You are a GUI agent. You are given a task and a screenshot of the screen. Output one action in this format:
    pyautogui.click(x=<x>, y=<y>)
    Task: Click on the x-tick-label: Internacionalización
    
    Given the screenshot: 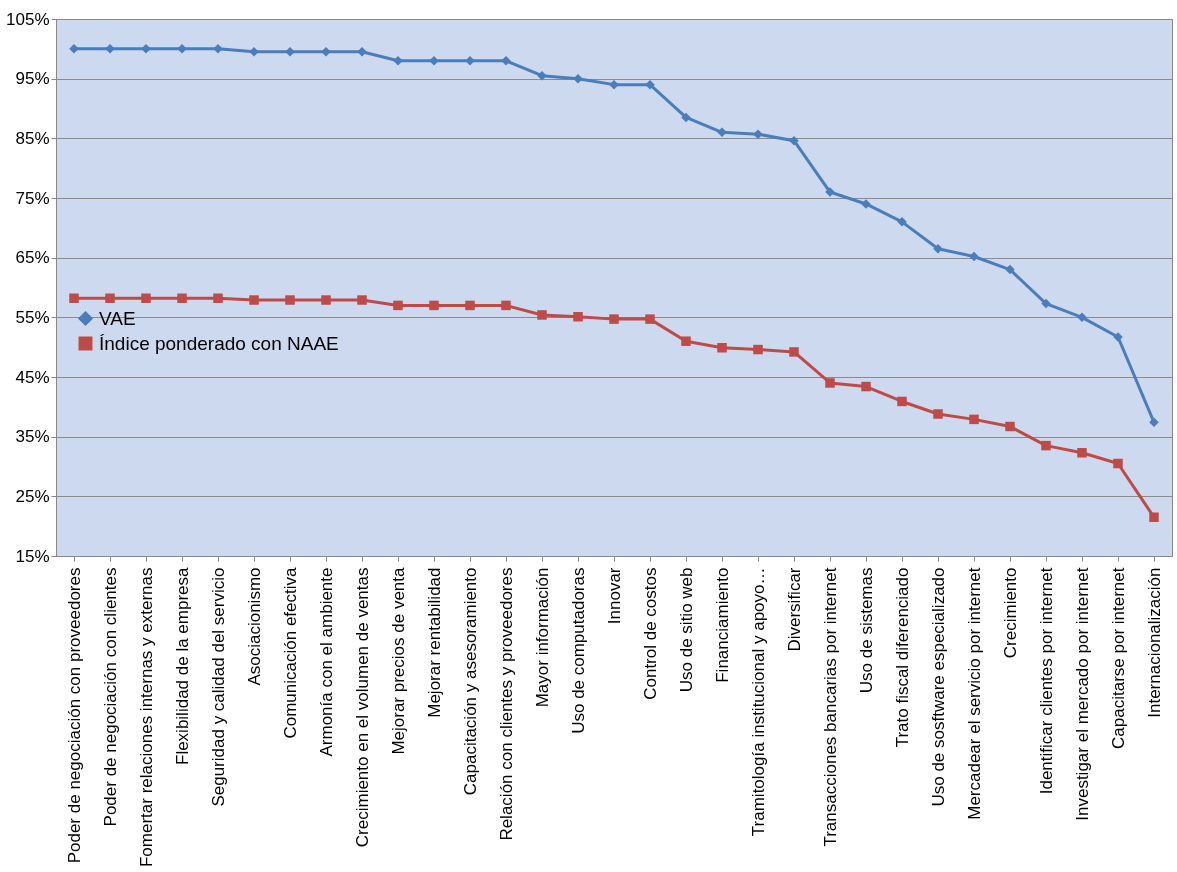 What is the action you would take?
    pyautogui.click(x=1154, y=642)
    